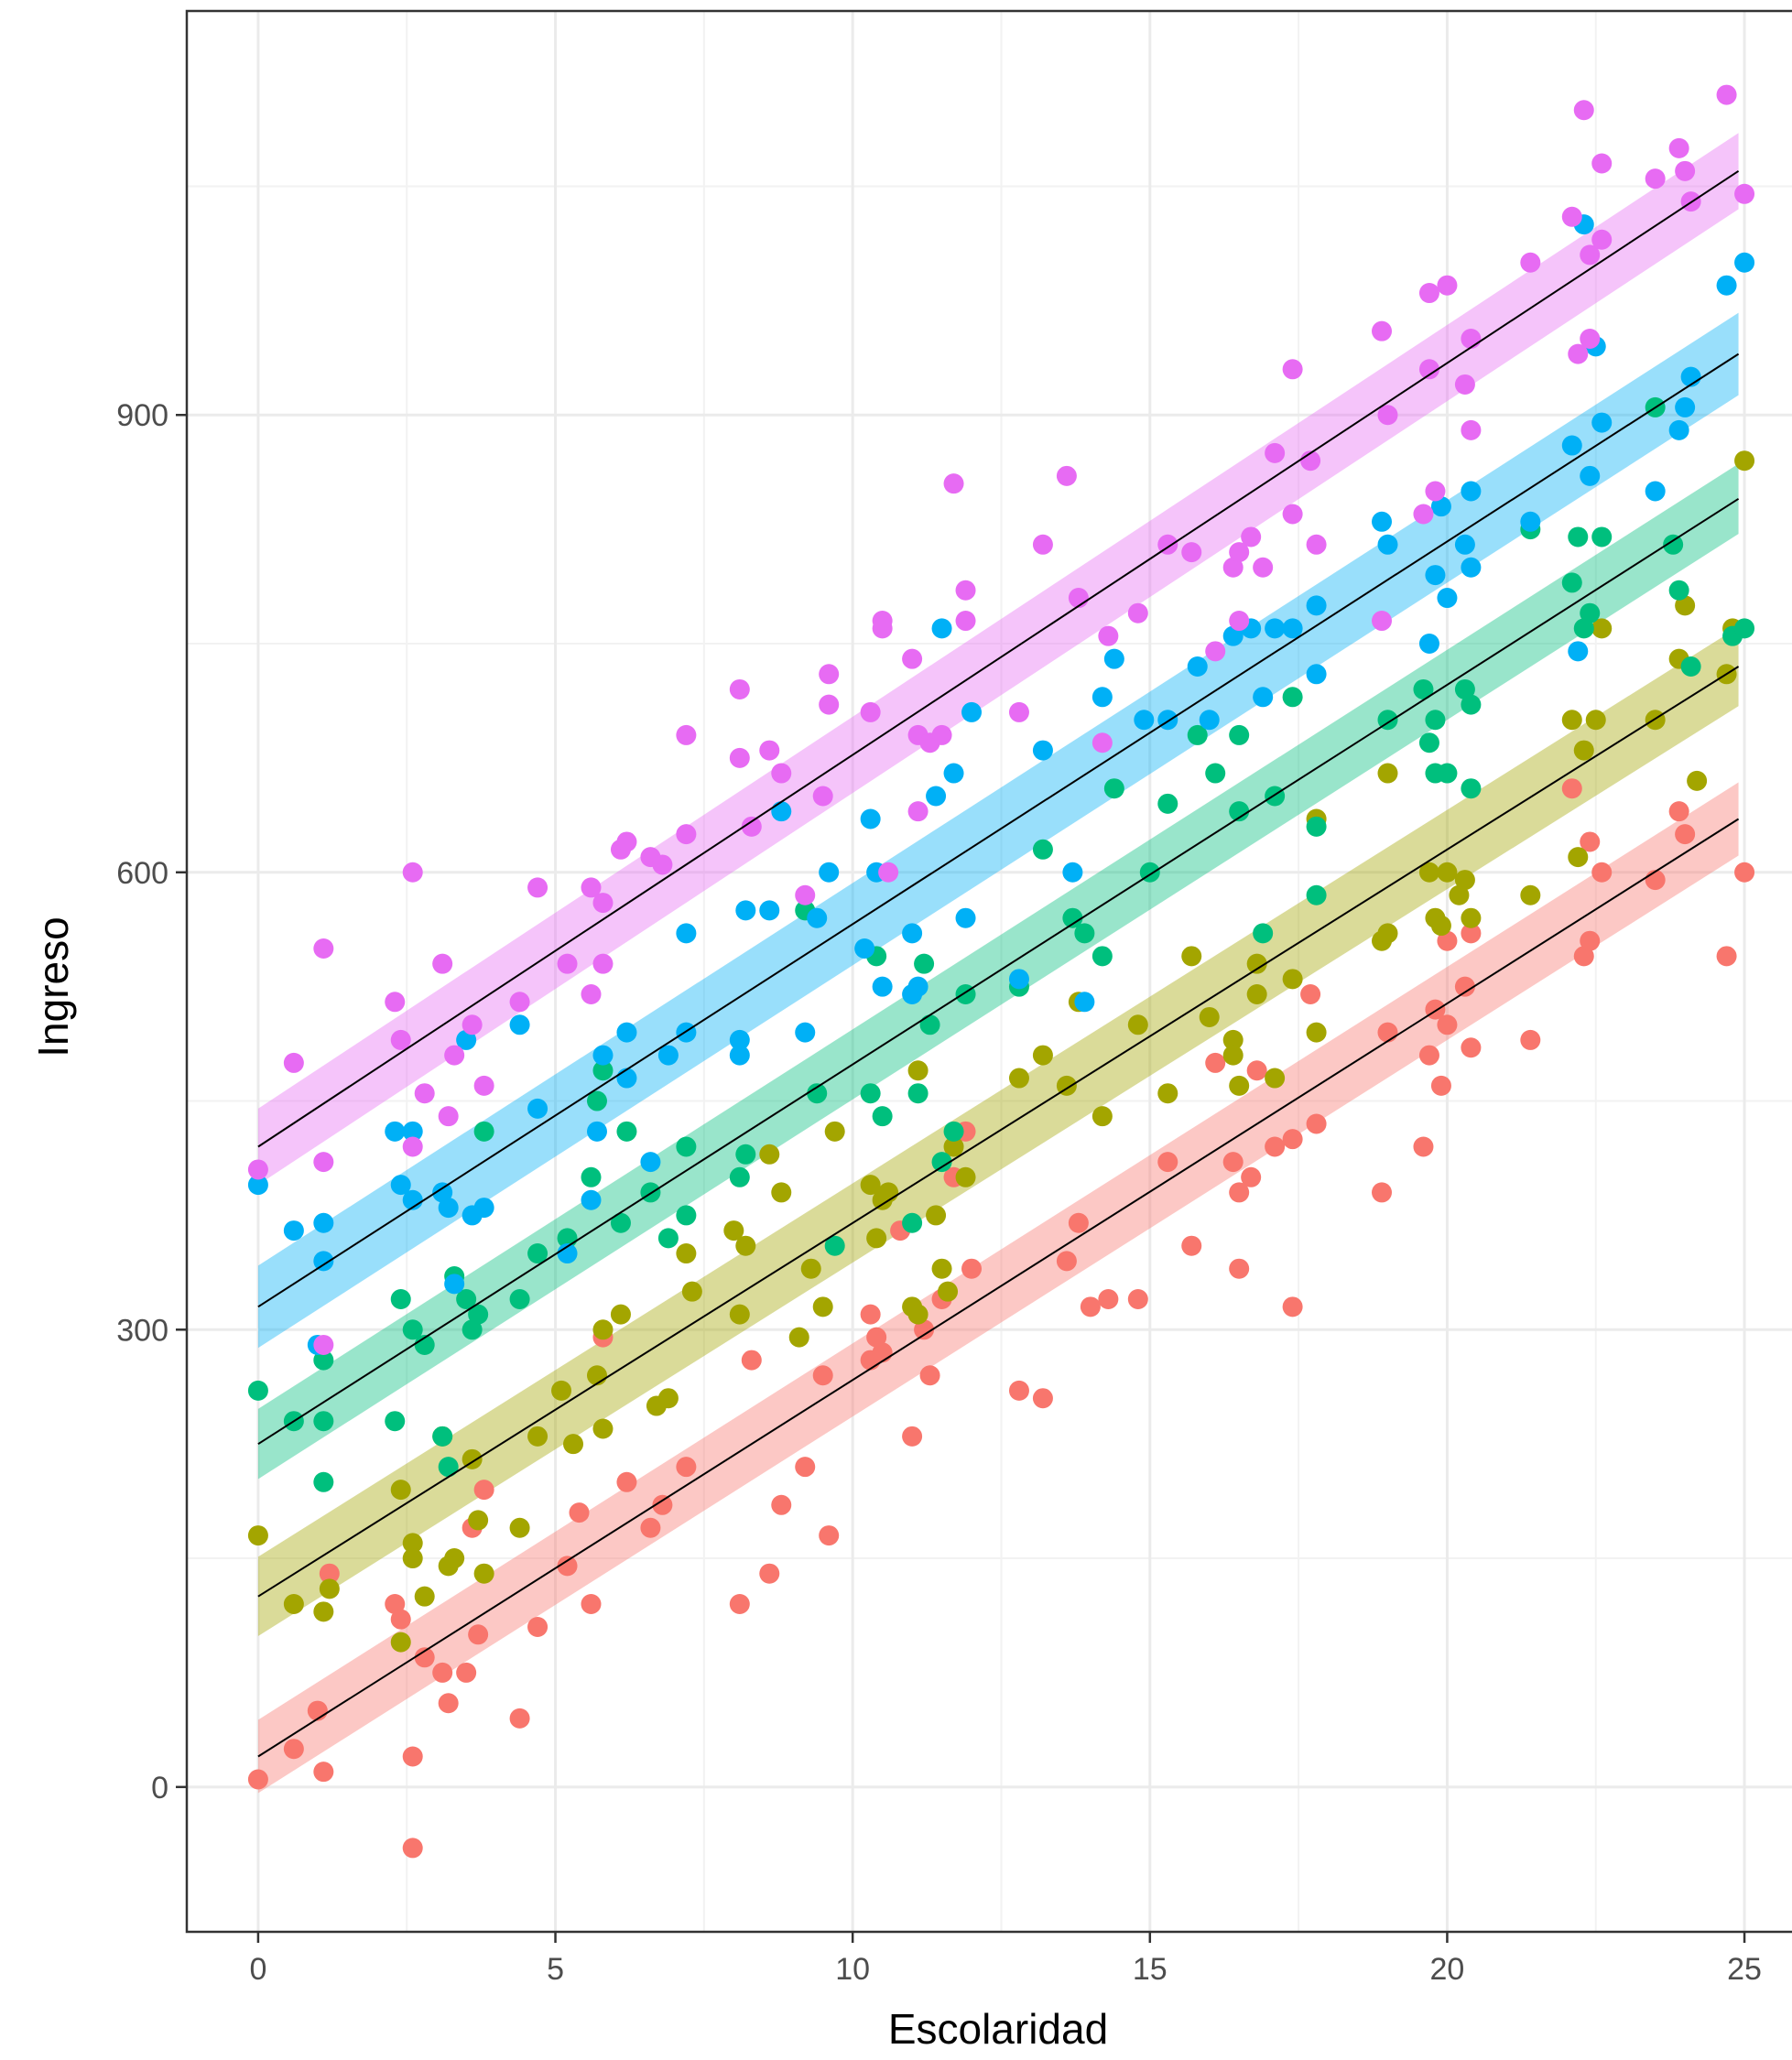 Image resolution: width=1792 pixels, height=2060 pixels. Describe the element at coordinates (1744, 1969) in the screenshot. I see `x-tick-label: 25` at that location.